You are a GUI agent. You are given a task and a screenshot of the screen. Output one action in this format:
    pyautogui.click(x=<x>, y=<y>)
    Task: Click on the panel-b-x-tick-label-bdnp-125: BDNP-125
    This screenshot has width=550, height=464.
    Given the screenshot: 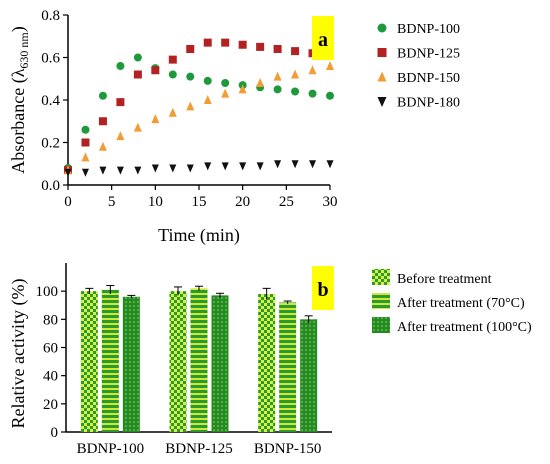 What is the action you would take?
    pyautogui.click(x=199, y=449)
    